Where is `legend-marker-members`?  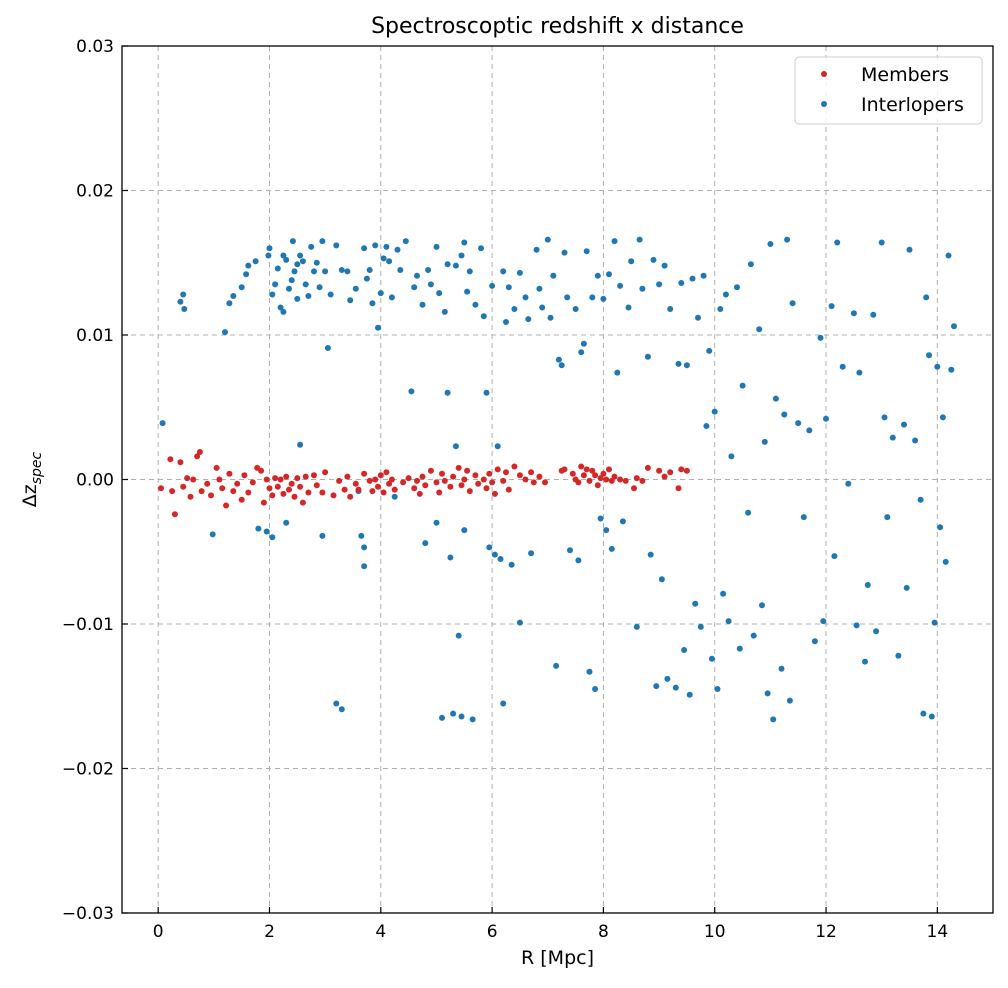 legend-marker-members is located at coordinates (824, 74).